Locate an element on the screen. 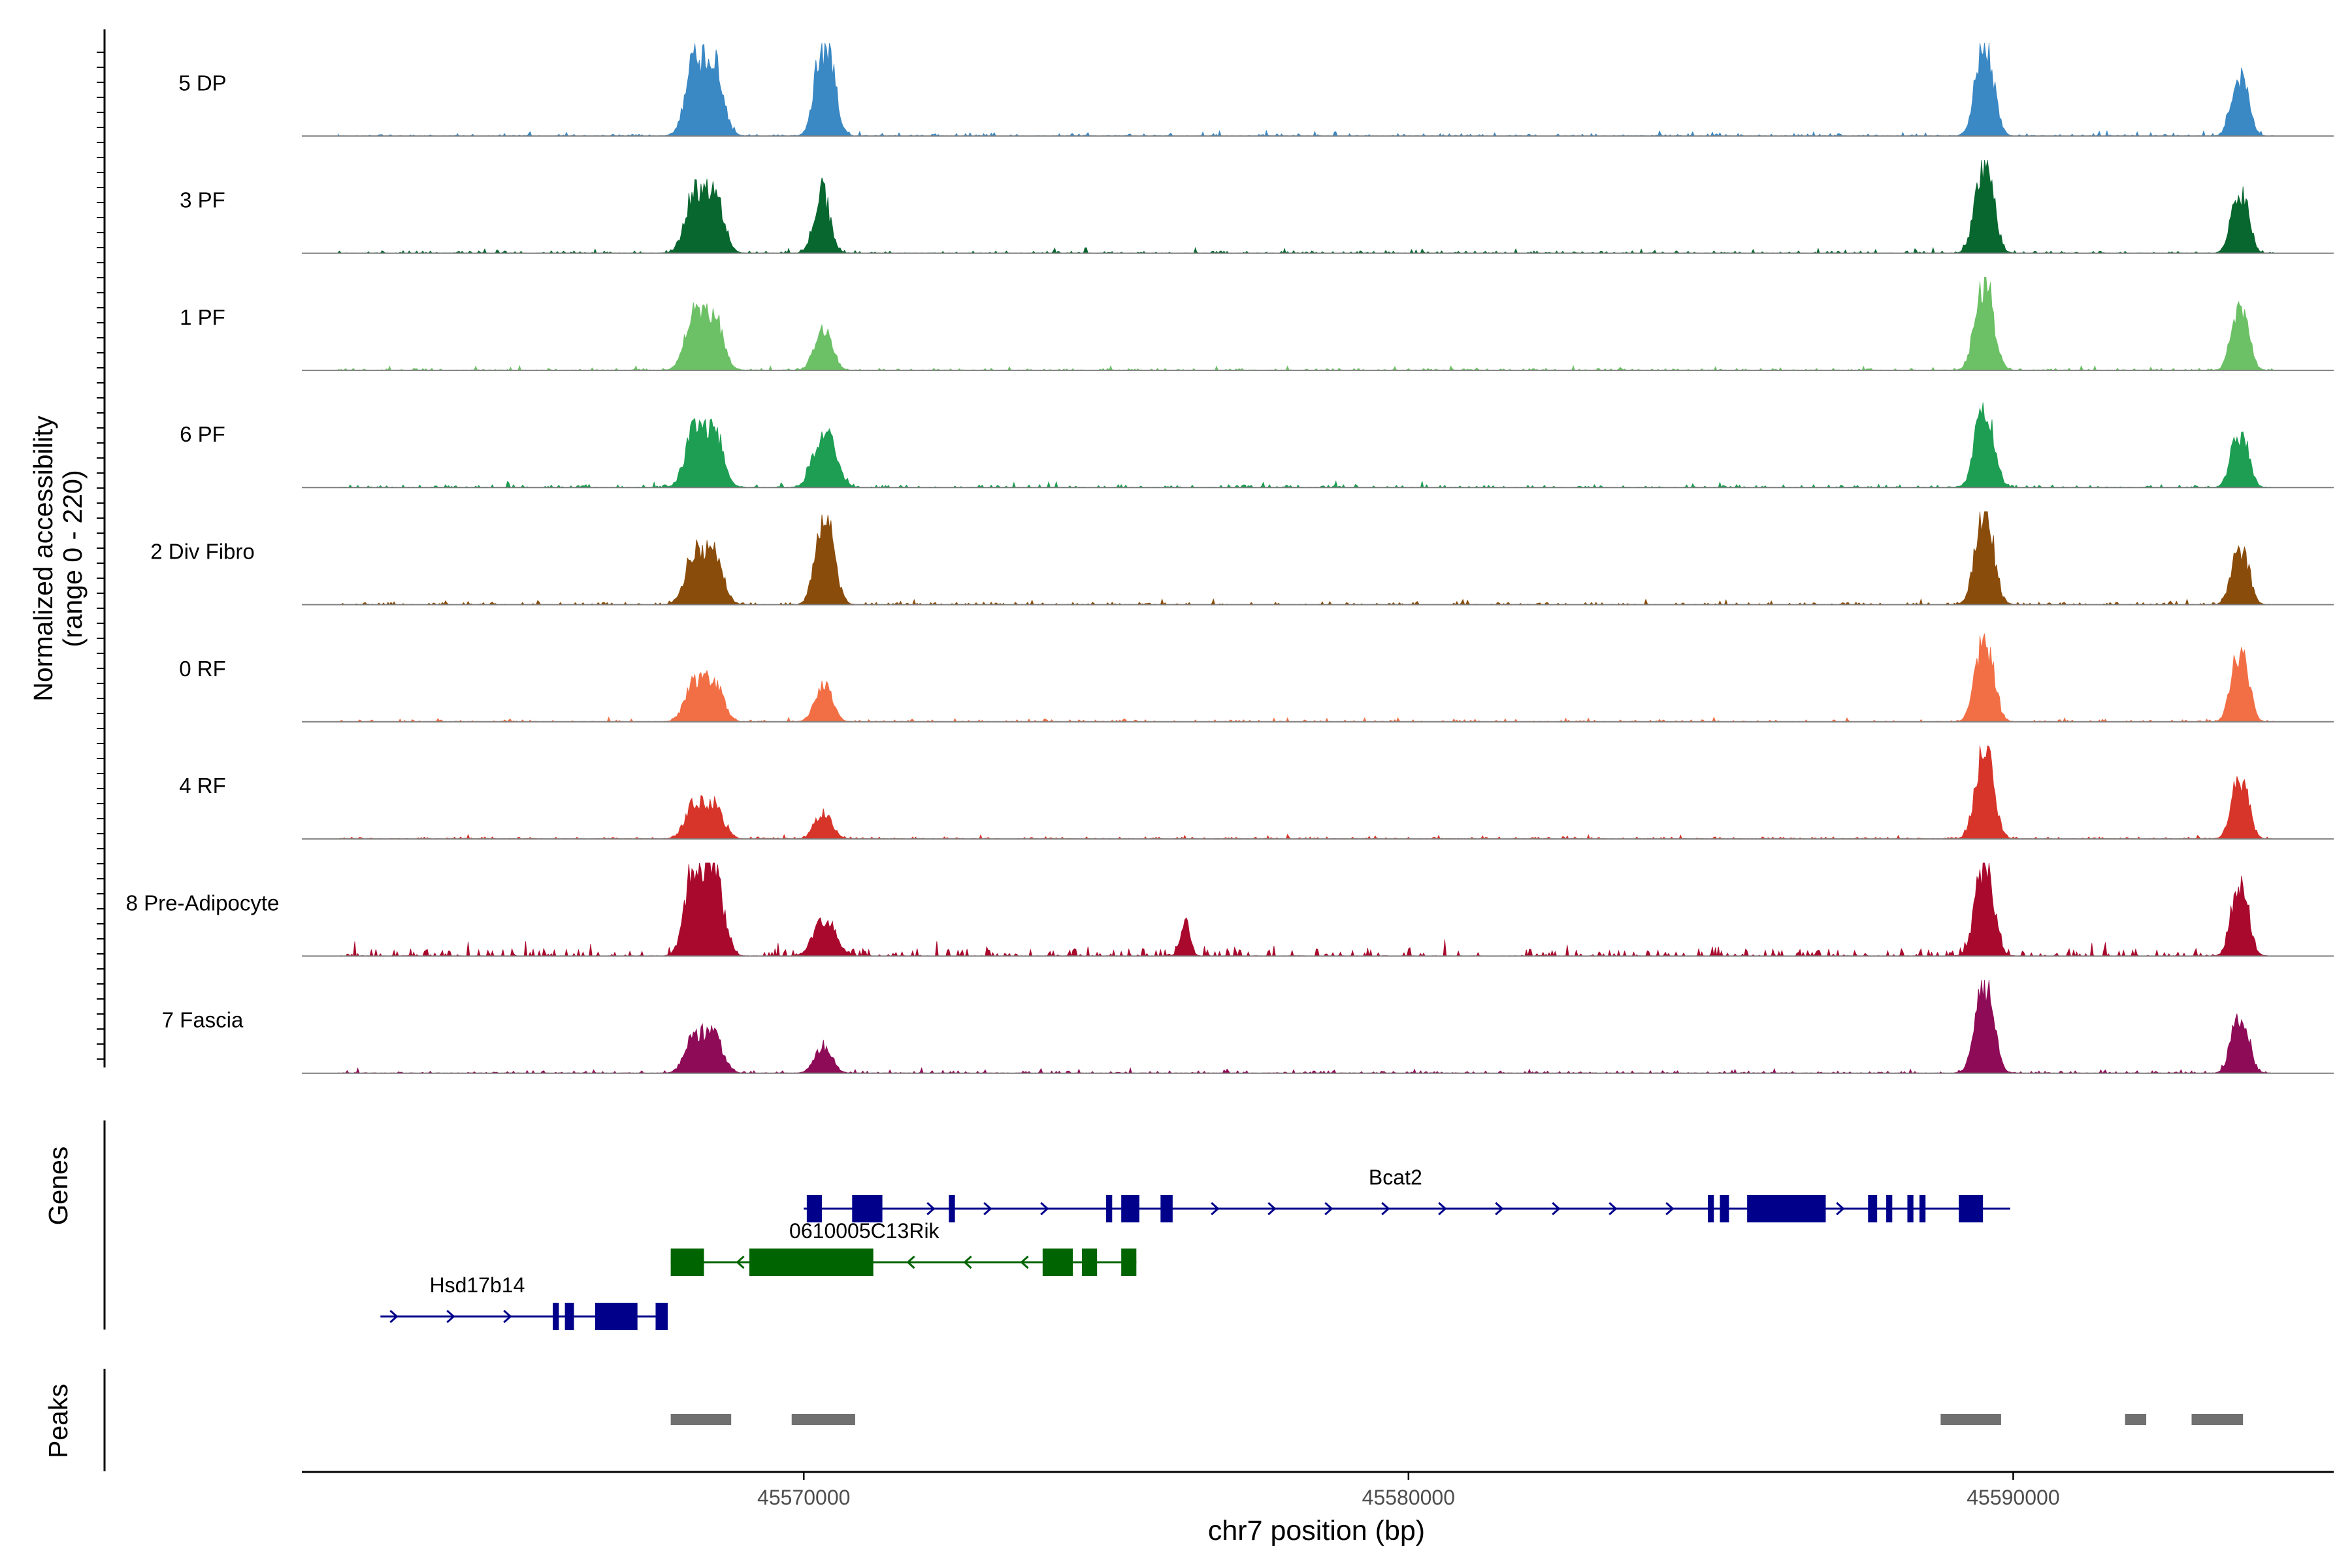 This screenshot has width=2352, height=1568. peaks-track is located at coordinates (1173, 1420).